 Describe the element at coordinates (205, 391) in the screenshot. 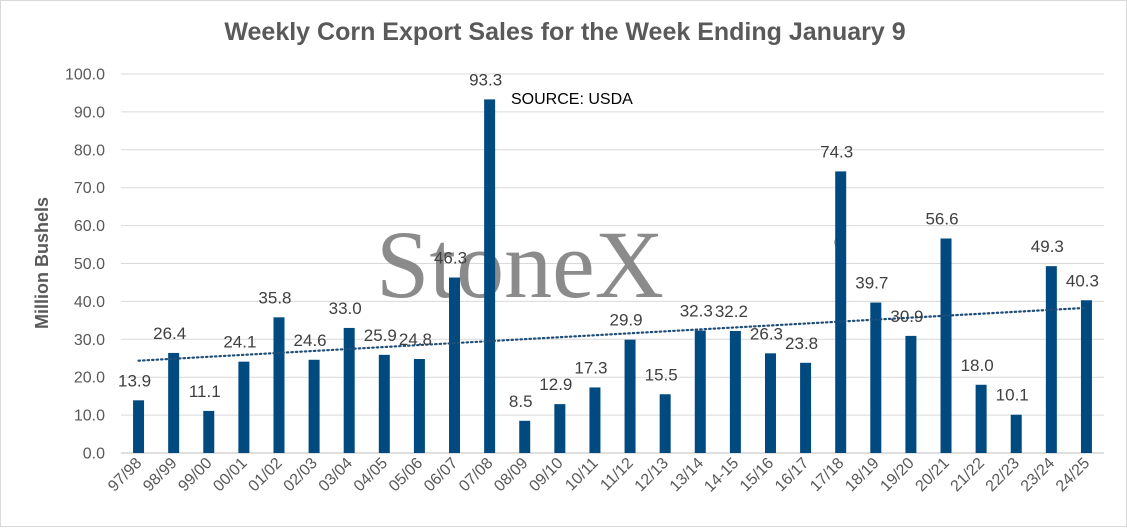

I see `data-label: 11.1` at that location.